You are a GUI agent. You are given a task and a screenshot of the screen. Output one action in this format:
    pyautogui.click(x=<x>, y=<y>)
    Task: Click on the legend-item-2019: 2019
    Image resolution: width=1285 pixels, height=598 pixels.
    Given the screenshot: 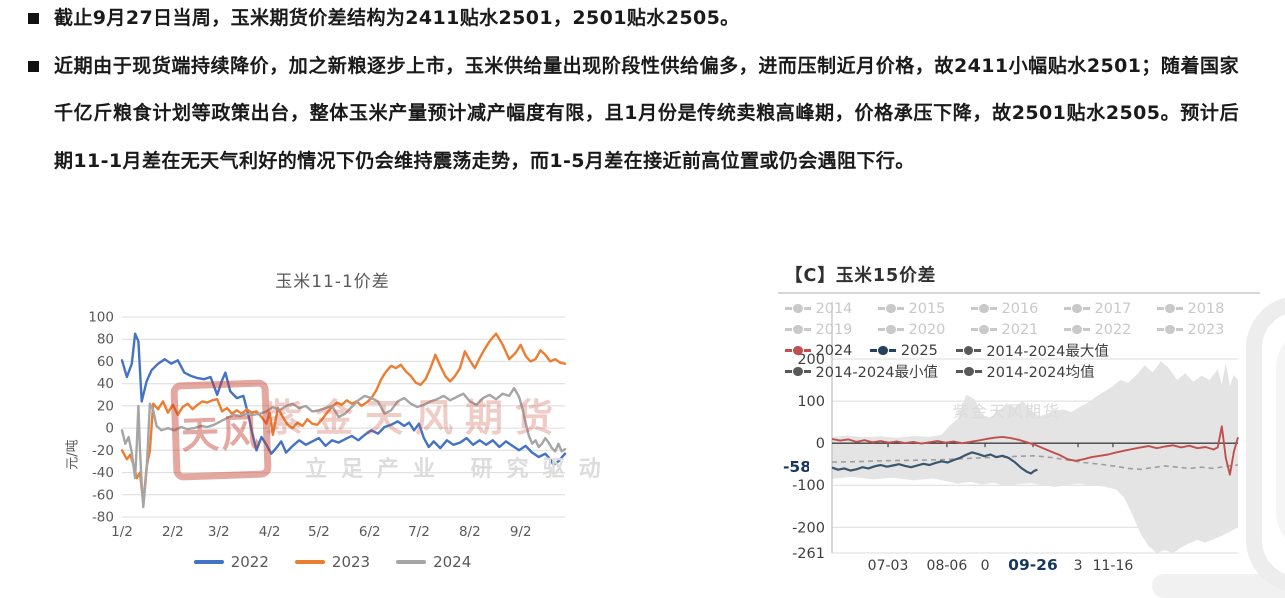 What is the action you would take?
    pyautogui.click(x=831, y=330)
    